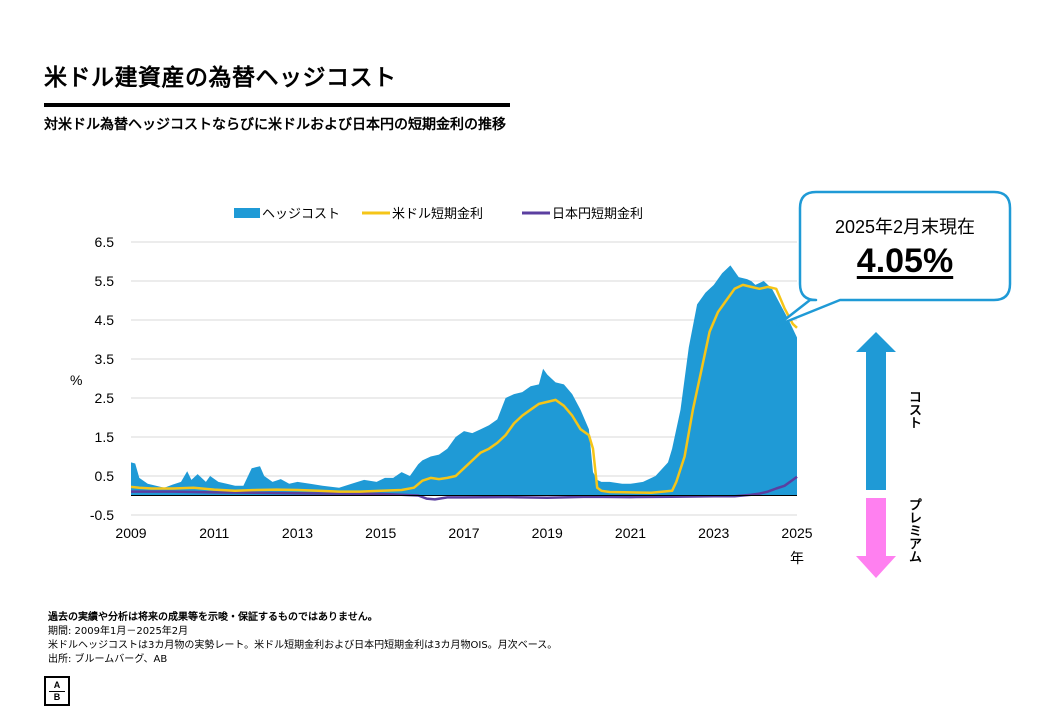  What do you see at coordinates (630, 533) in the screenshot?
I see `x-tick-label: 2021` at bounding box center [630, 533].